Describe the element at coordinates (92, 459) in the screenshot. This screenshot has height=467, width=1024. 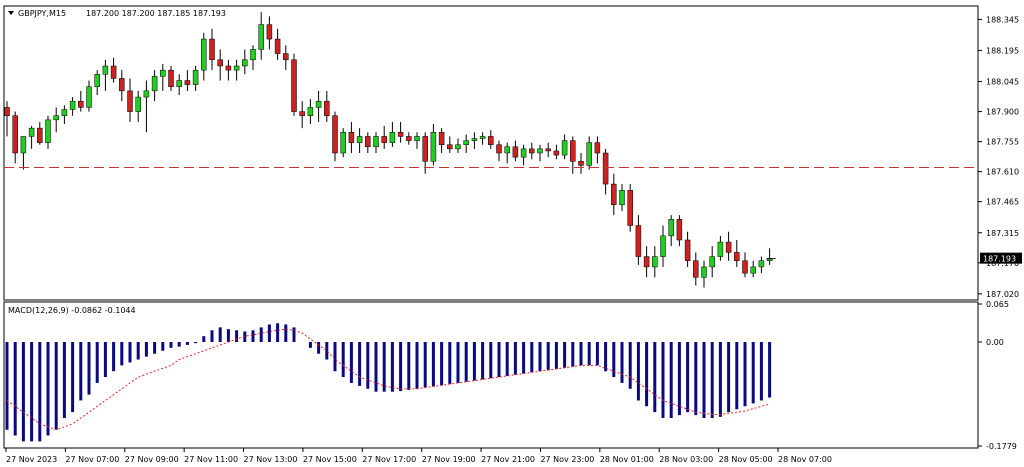
I see `time-tick-label: 27 Nov 07:00` at that location.